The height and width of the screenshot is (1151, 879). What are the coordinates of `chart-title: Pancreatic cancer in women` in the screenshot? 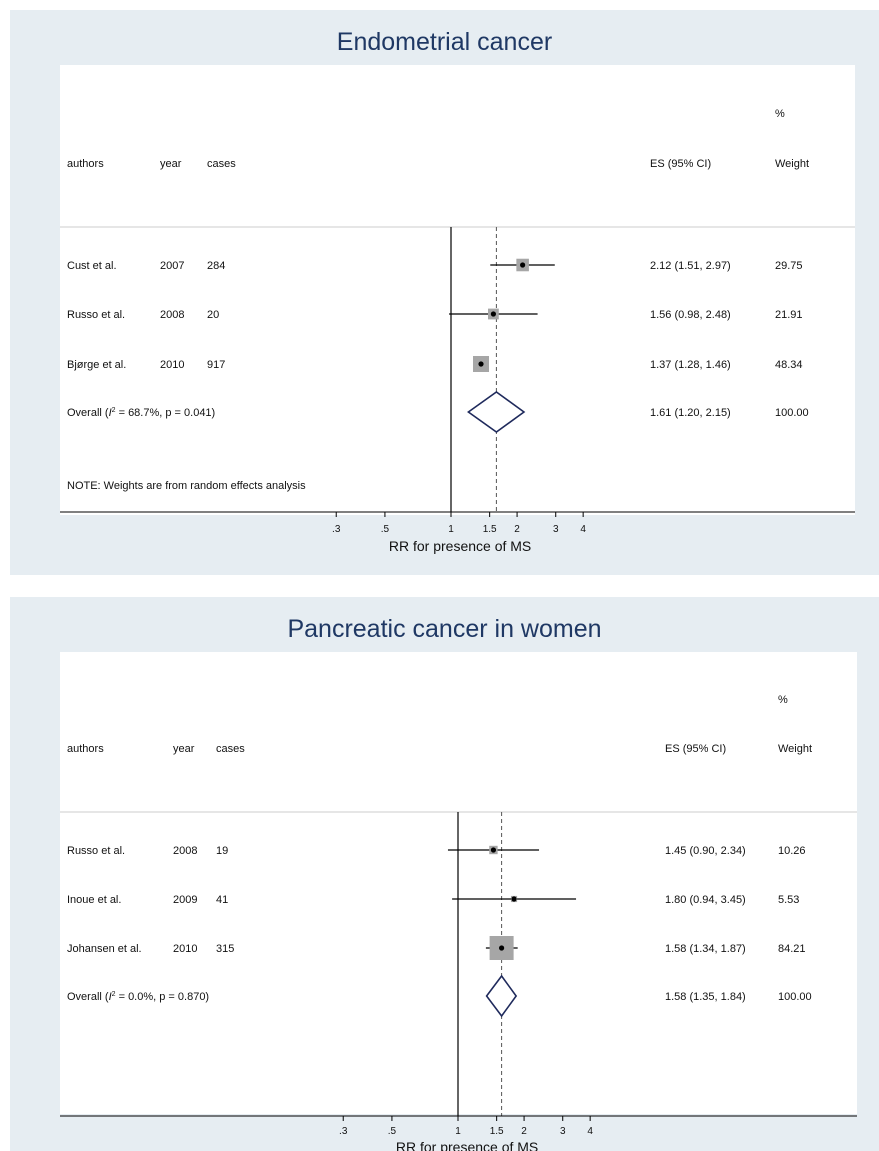 It's located at (444, 629).